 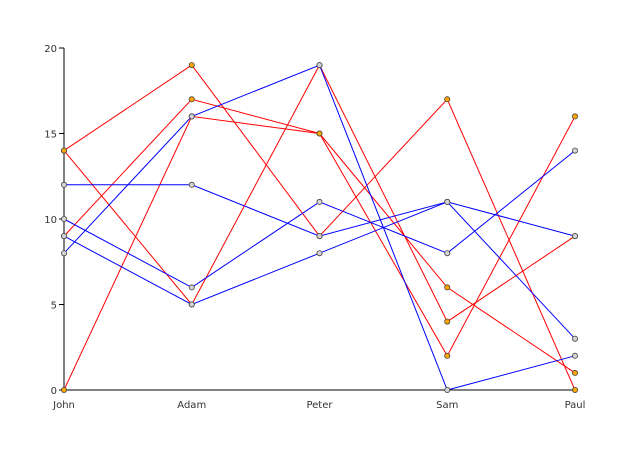 What do you see at coordinates (575, 405) in the screenshot?
I see `x-tick-label: Paul` at bounding box center [575, 405].